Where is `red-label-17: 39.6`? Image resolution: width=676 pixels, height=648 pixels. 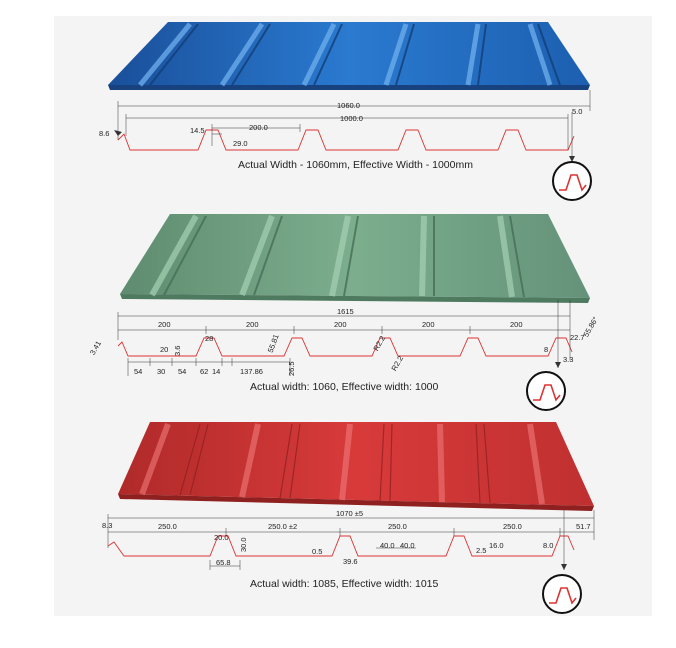 red-label-17: 39.6 is located at coordinates (350, 561).